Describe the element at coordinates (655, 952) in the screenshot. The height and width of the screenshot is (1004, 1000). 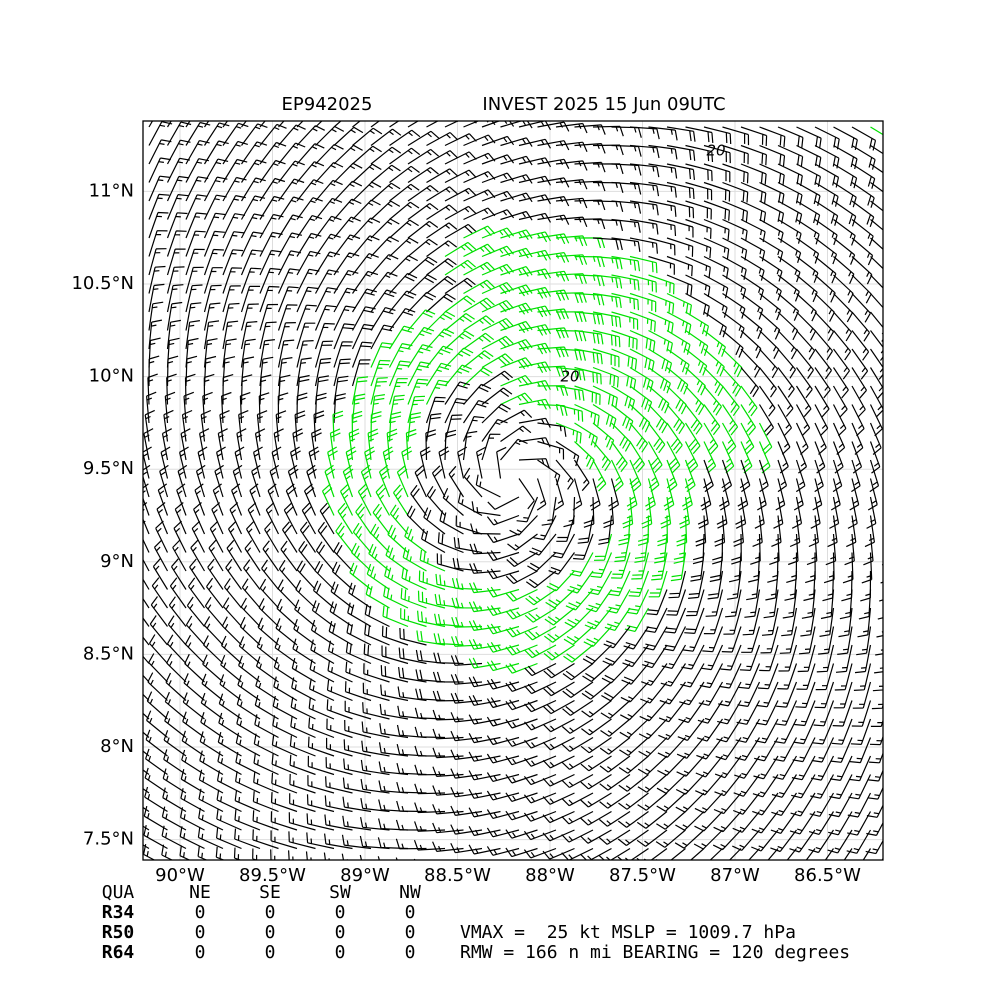
I see `info-line: RMW = 166 n mi BEARING = 120 degrees` at that location.